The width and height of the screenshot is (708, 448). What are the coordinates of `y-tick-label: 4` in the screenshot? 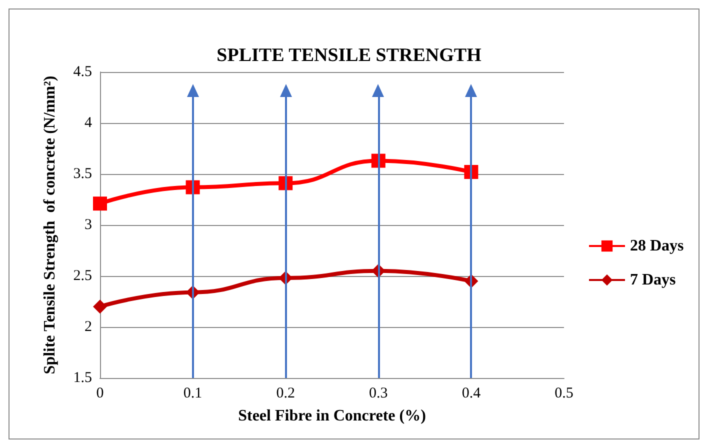 It's located at (88, 123).